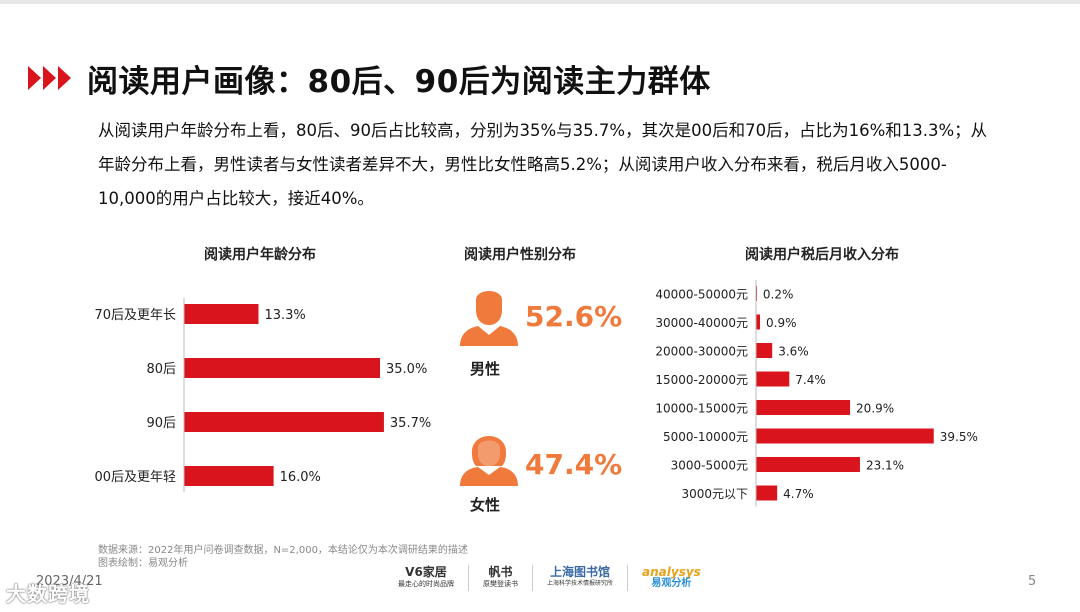  I want to click on category-label: 40000-50000元, so click(701, 295).